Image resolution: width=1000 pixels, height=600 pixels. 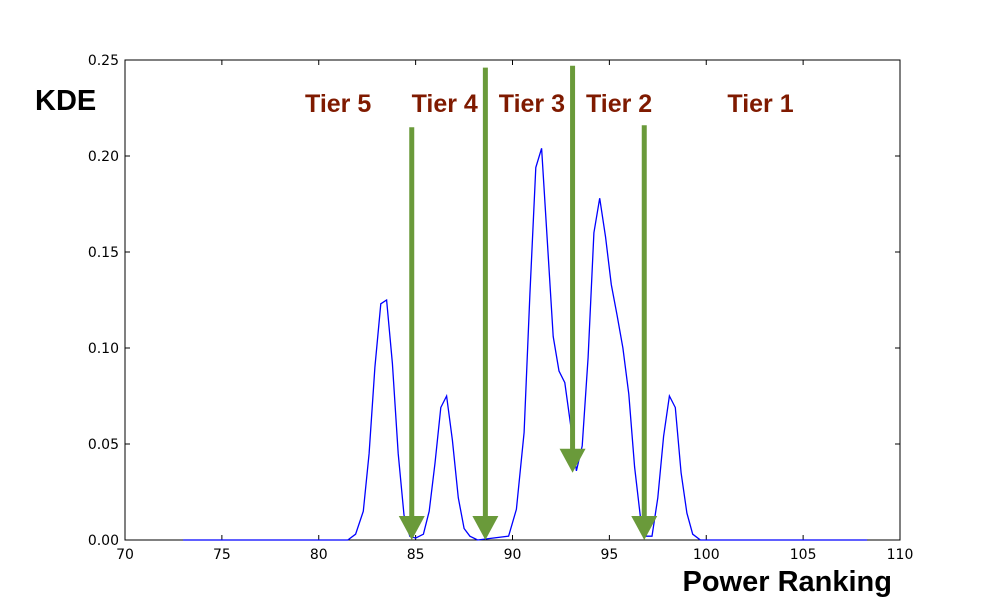 I want to click on x-tick-label: 110, so click(x=900, y=555).